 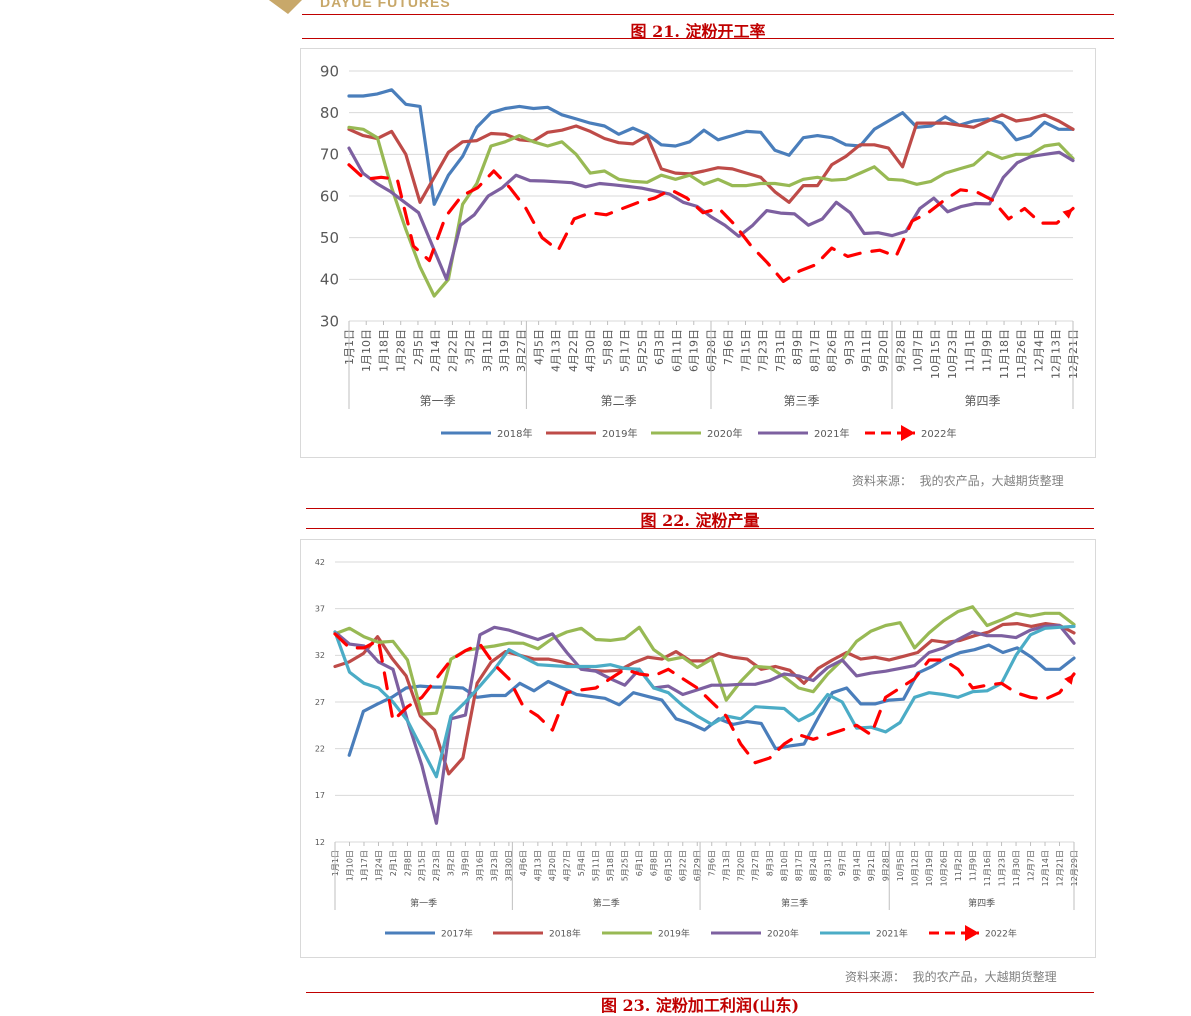 What do you see at coordinates (1069, 679) in the screenshot?
I see `series-arrowhead` at bounding box center [1069, 679].